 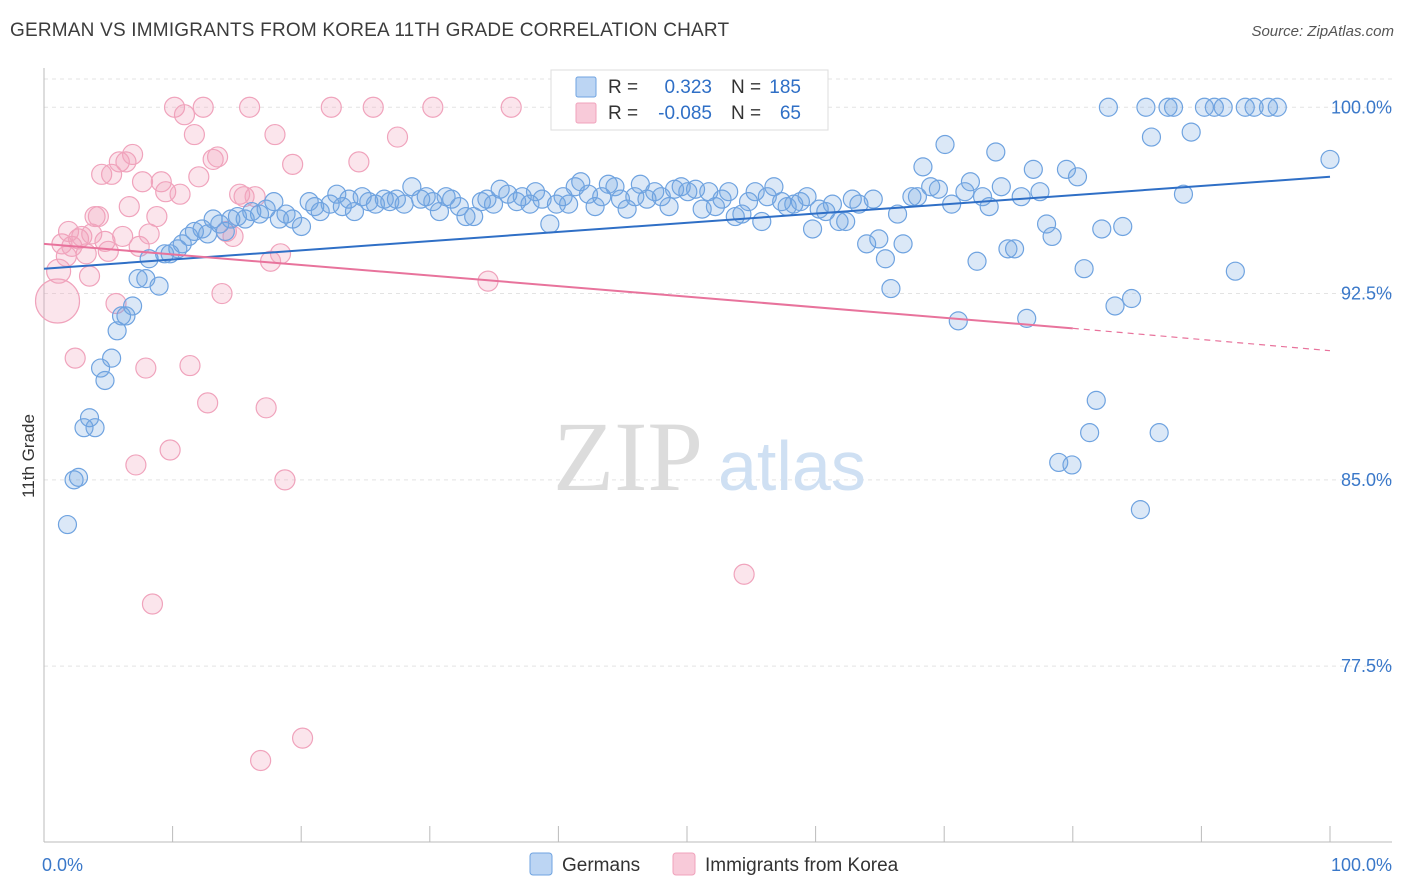 I want to click on stats-n-value-1: 185, so click(x=785, y=87).